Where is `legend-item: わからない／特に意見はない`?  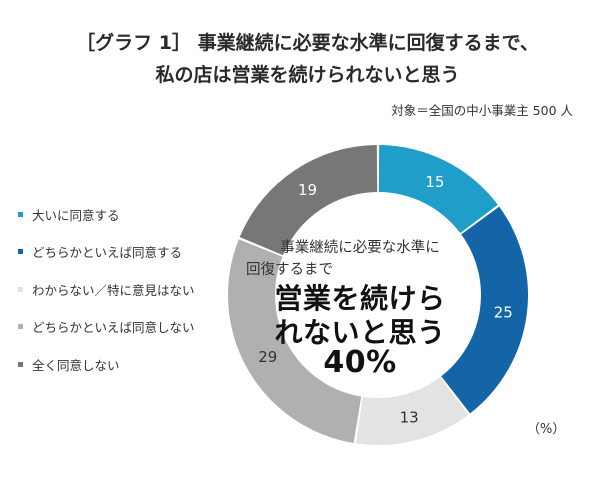 legend-item: わからない／特に意見はない is located at coordinates (106, 289).